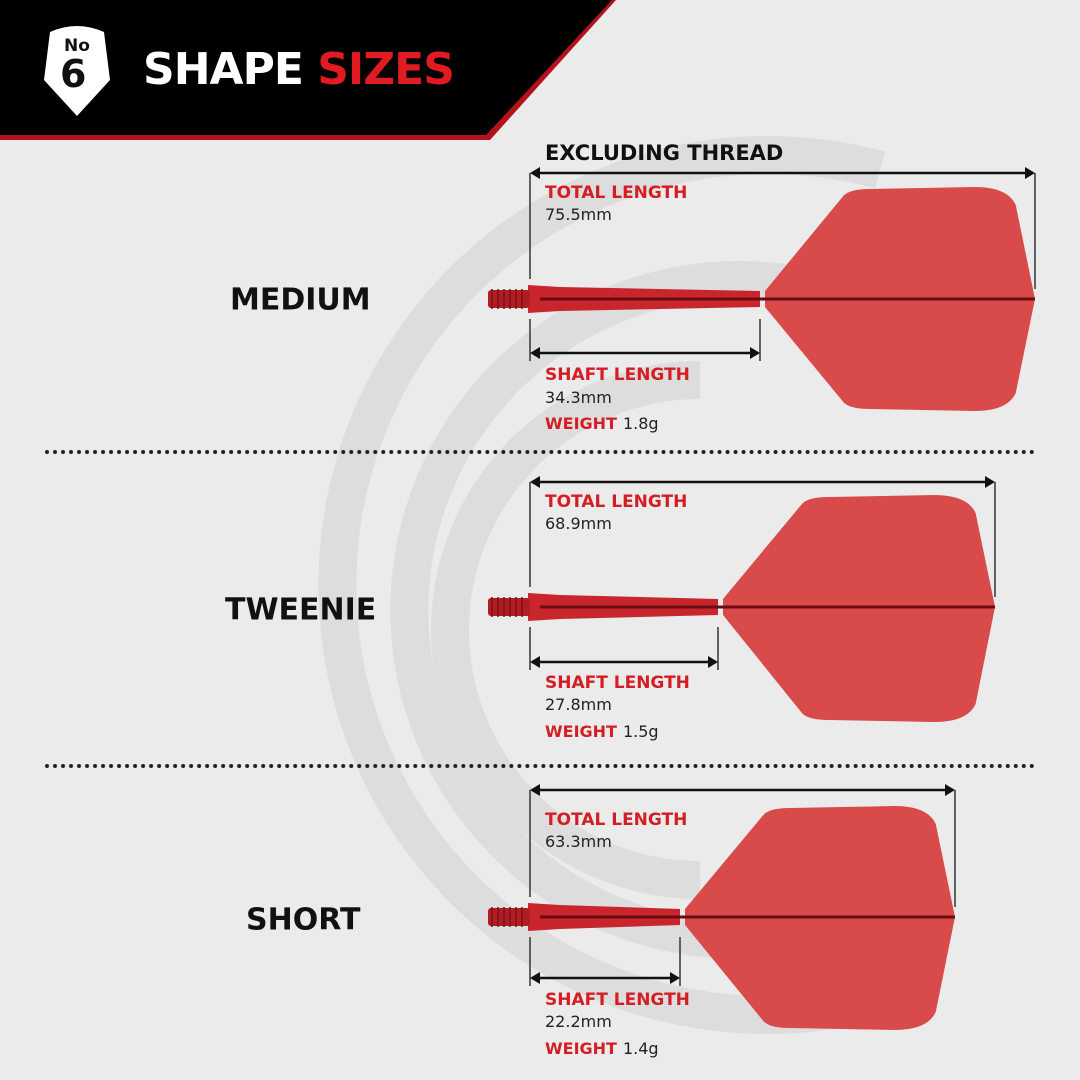  I want to click on row-name-tweenie: TWEENIE, so click(301, 610).